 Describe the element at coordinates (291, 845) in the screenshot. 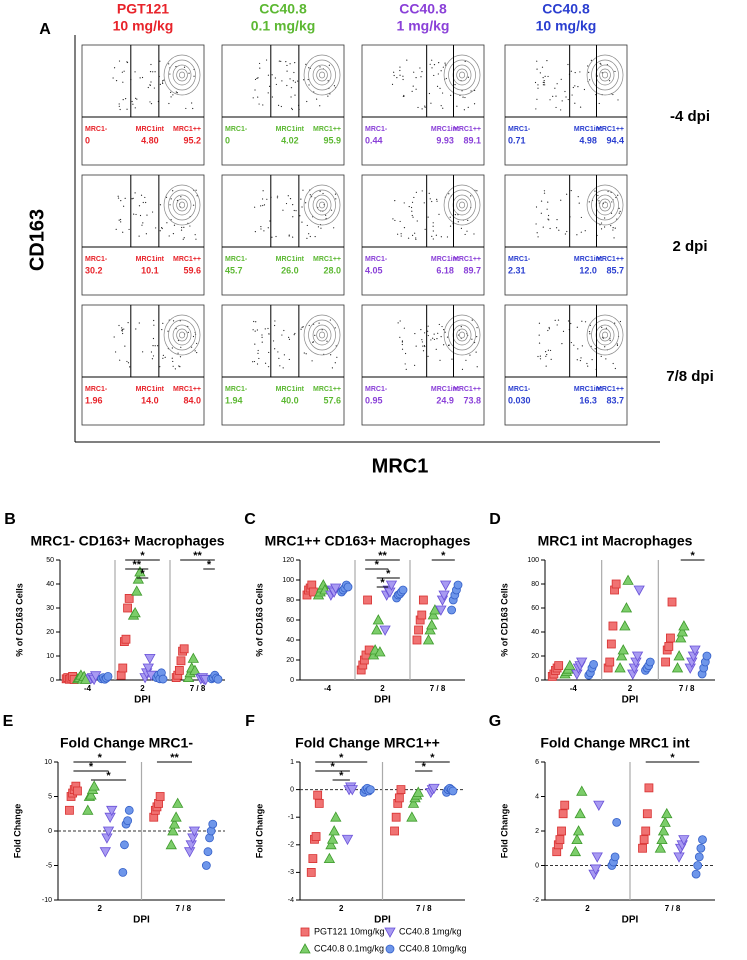

I see `y-tick-label: -2` at that location.